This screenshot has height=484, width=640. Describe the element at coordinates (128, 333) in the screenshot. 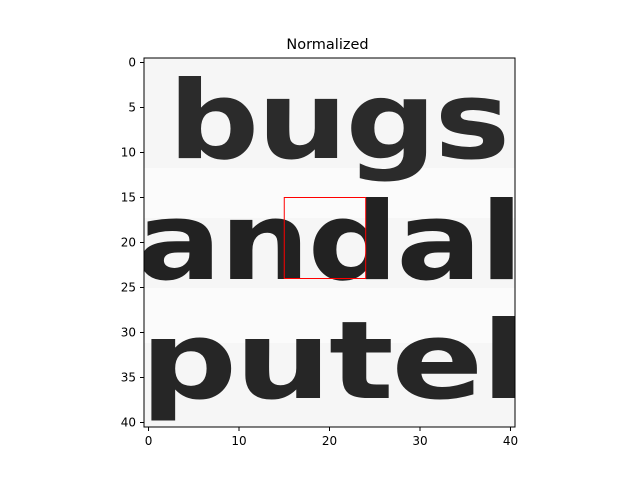

I see `y-tick-label: 30` at that location.